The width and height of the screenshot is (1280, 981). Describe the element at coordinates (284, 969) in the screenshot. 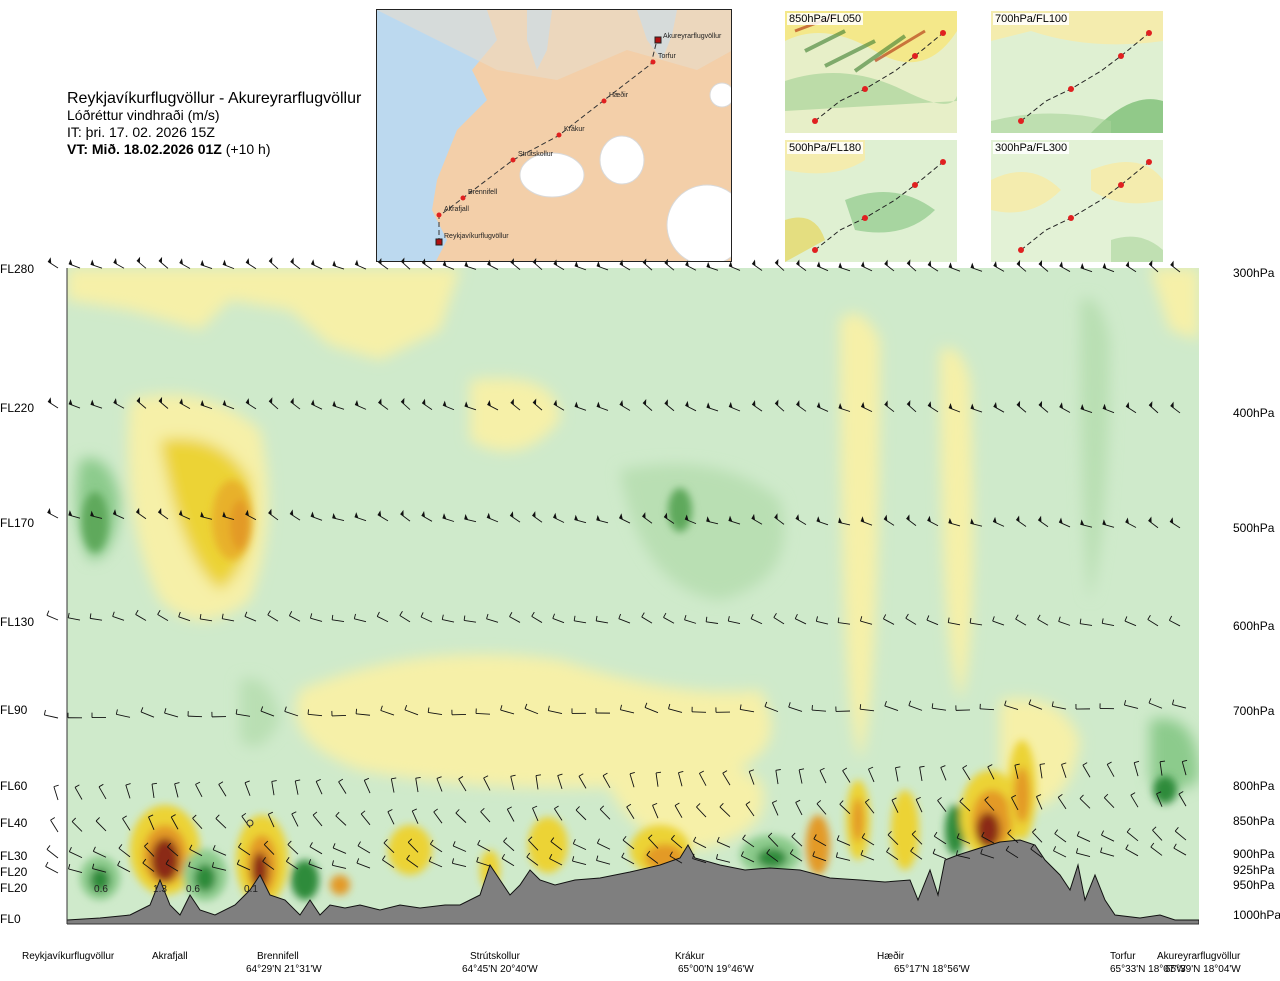

I see `location-coordinate: 64°29'N 21°31'W` at that location.